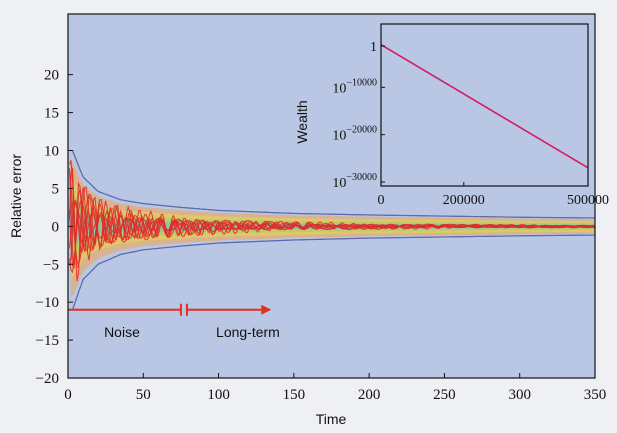 The width and height of the screenshot is (617, 433). I want to click on x-tick-label: 0, so click(68, 395).